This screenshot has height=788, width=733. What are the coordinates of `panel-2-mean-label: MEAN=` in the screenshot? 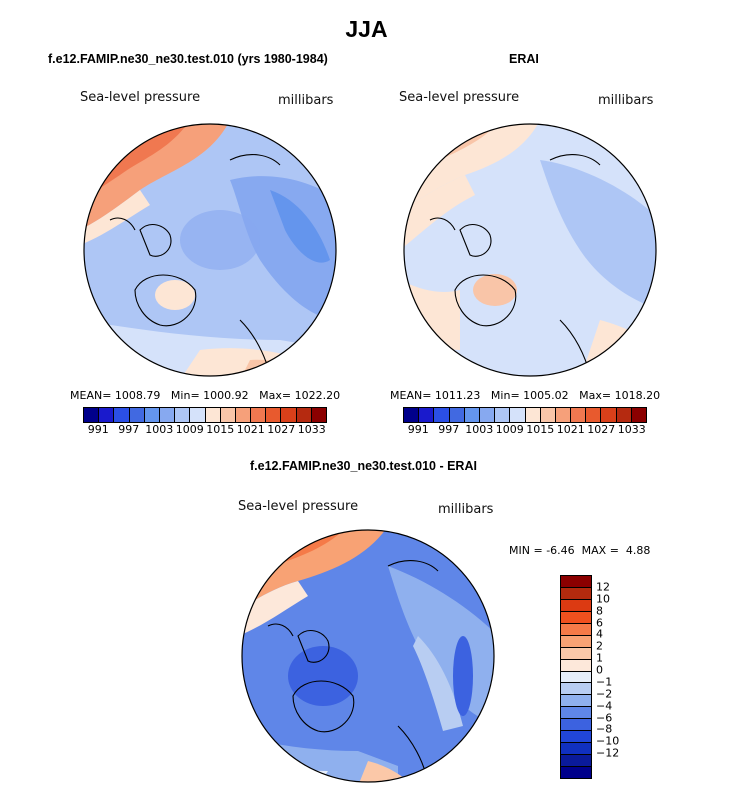 It's located at (411, 395).